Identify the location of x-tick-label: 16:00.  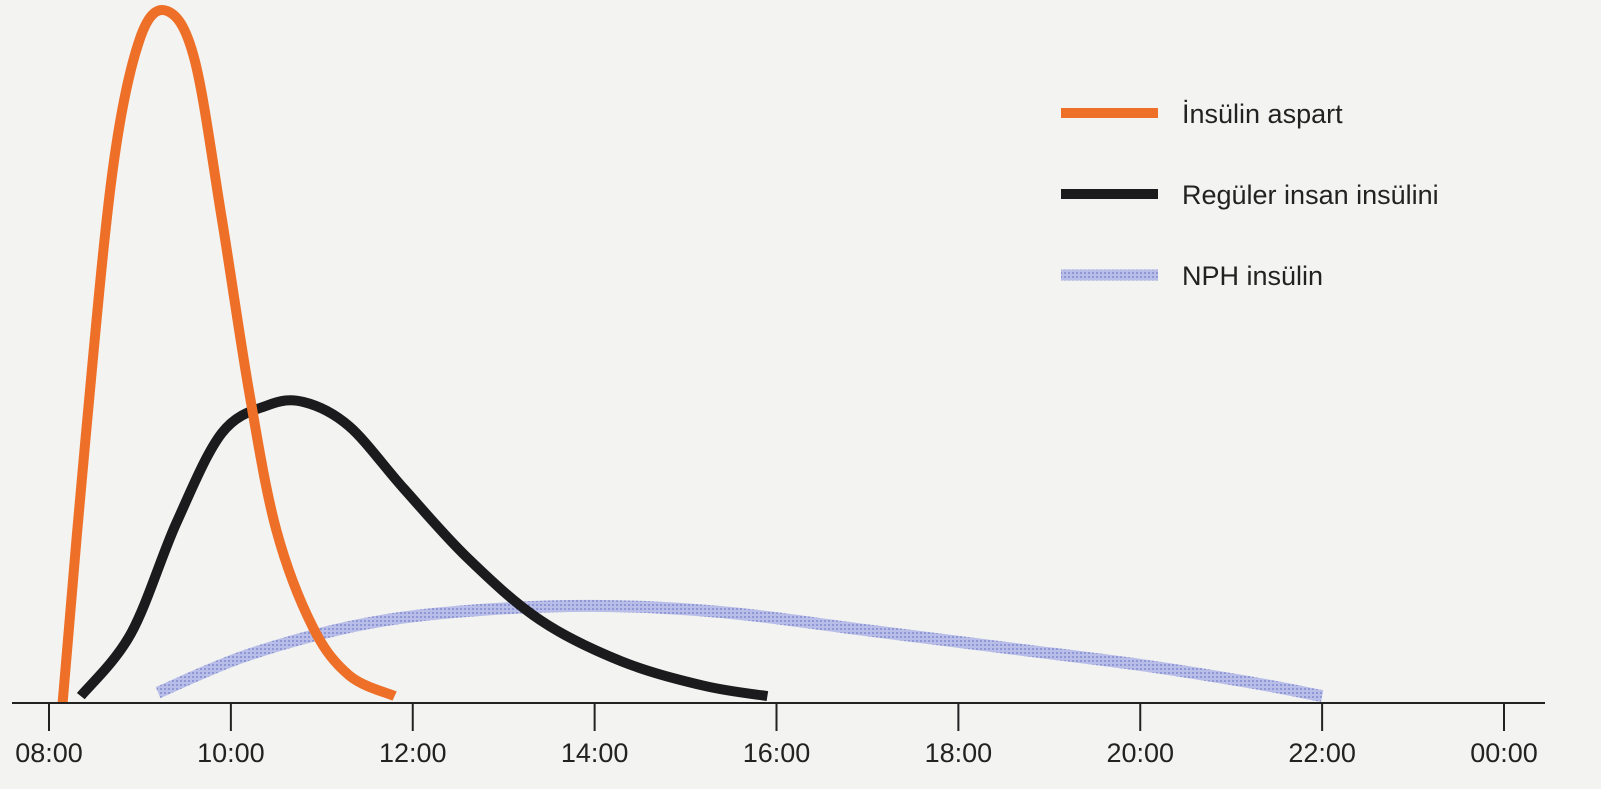
(777, 753).